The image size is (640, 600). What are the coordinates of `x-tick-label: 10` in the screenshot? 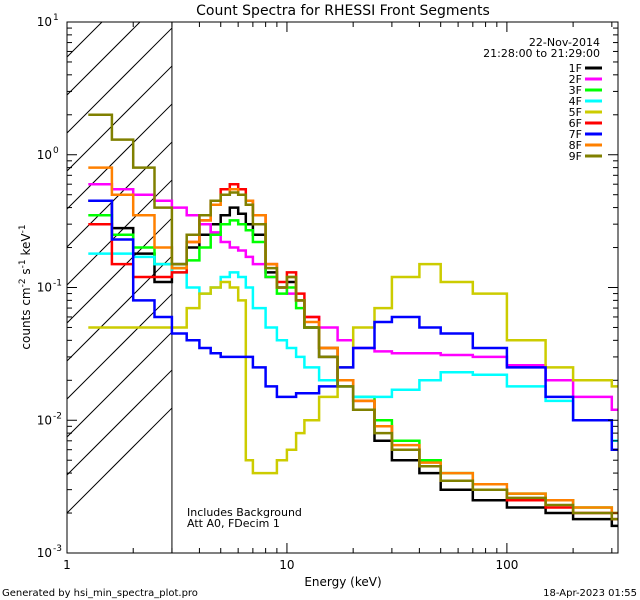 It's located at (286, 565).